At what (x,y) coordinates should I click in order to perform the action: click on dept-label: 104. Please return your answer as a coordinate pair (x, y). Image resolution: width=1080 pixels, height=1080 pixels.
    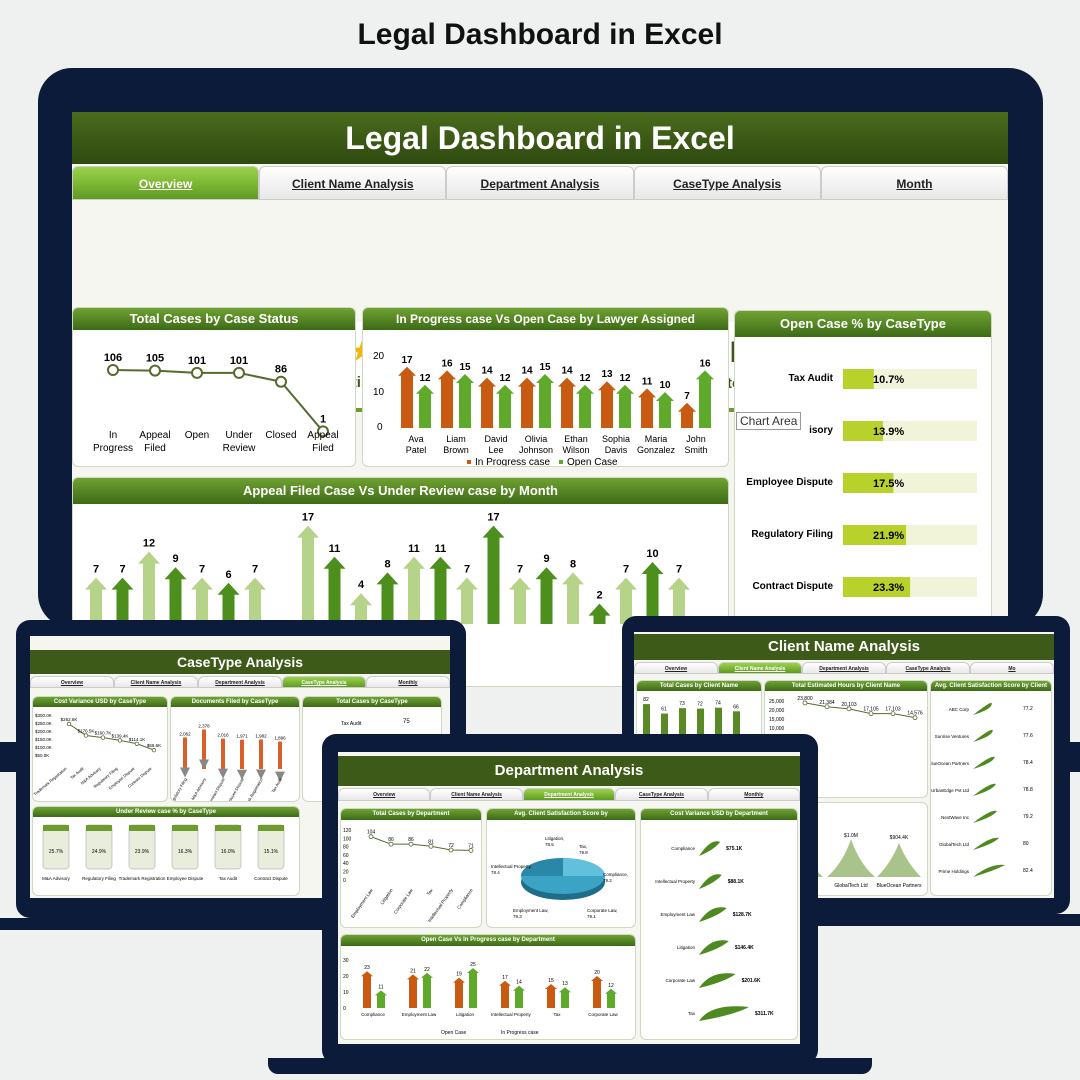
    Looking at the image, I should click on (371, 833).